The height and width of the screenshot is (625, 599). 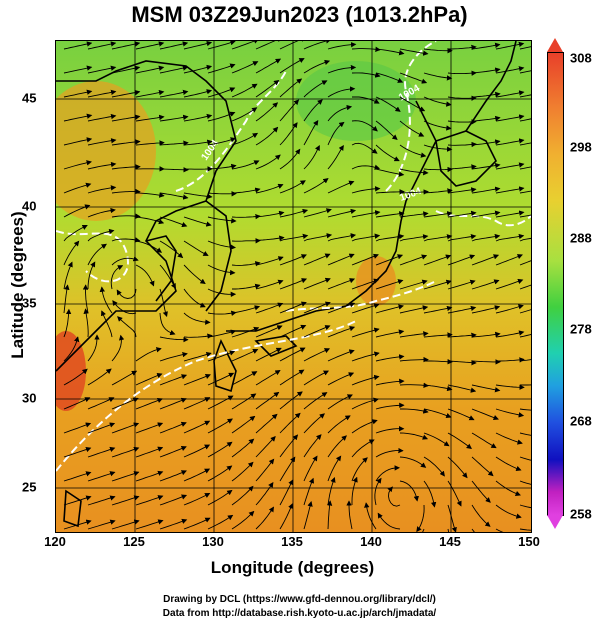 I want to click on colorbar-tick-label: 288, so click(x=581, y=238).